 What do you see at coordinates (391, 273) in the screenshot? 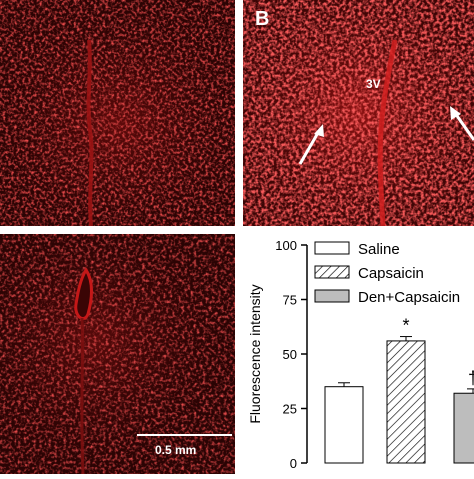
I see `legend-label: Capsaicin` at bounding box center [391, 273].